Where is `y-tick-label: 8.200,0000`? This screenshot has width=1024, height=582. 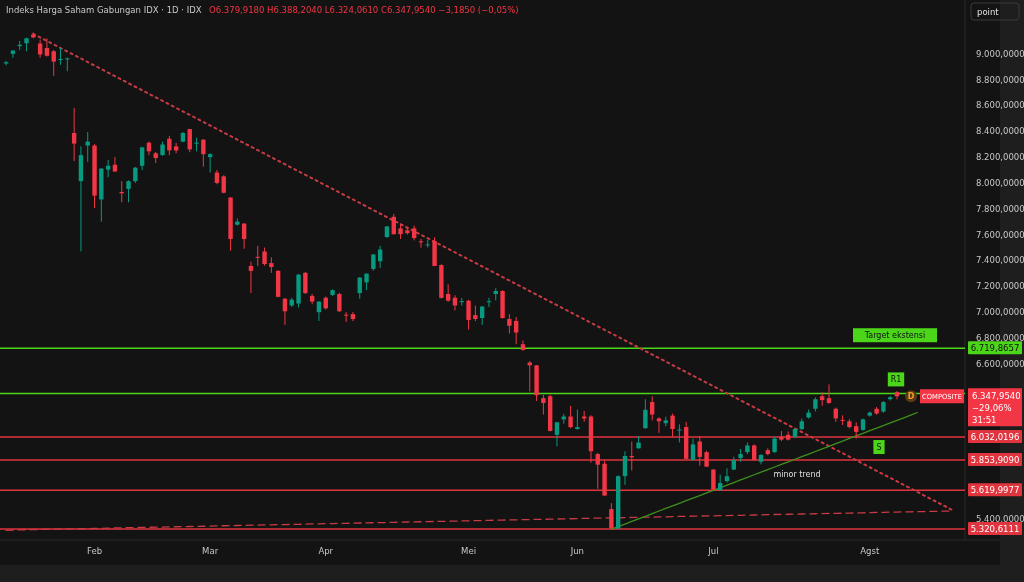 y-tick-label: 8.200,0000 is located at coordinates (1000, 157).